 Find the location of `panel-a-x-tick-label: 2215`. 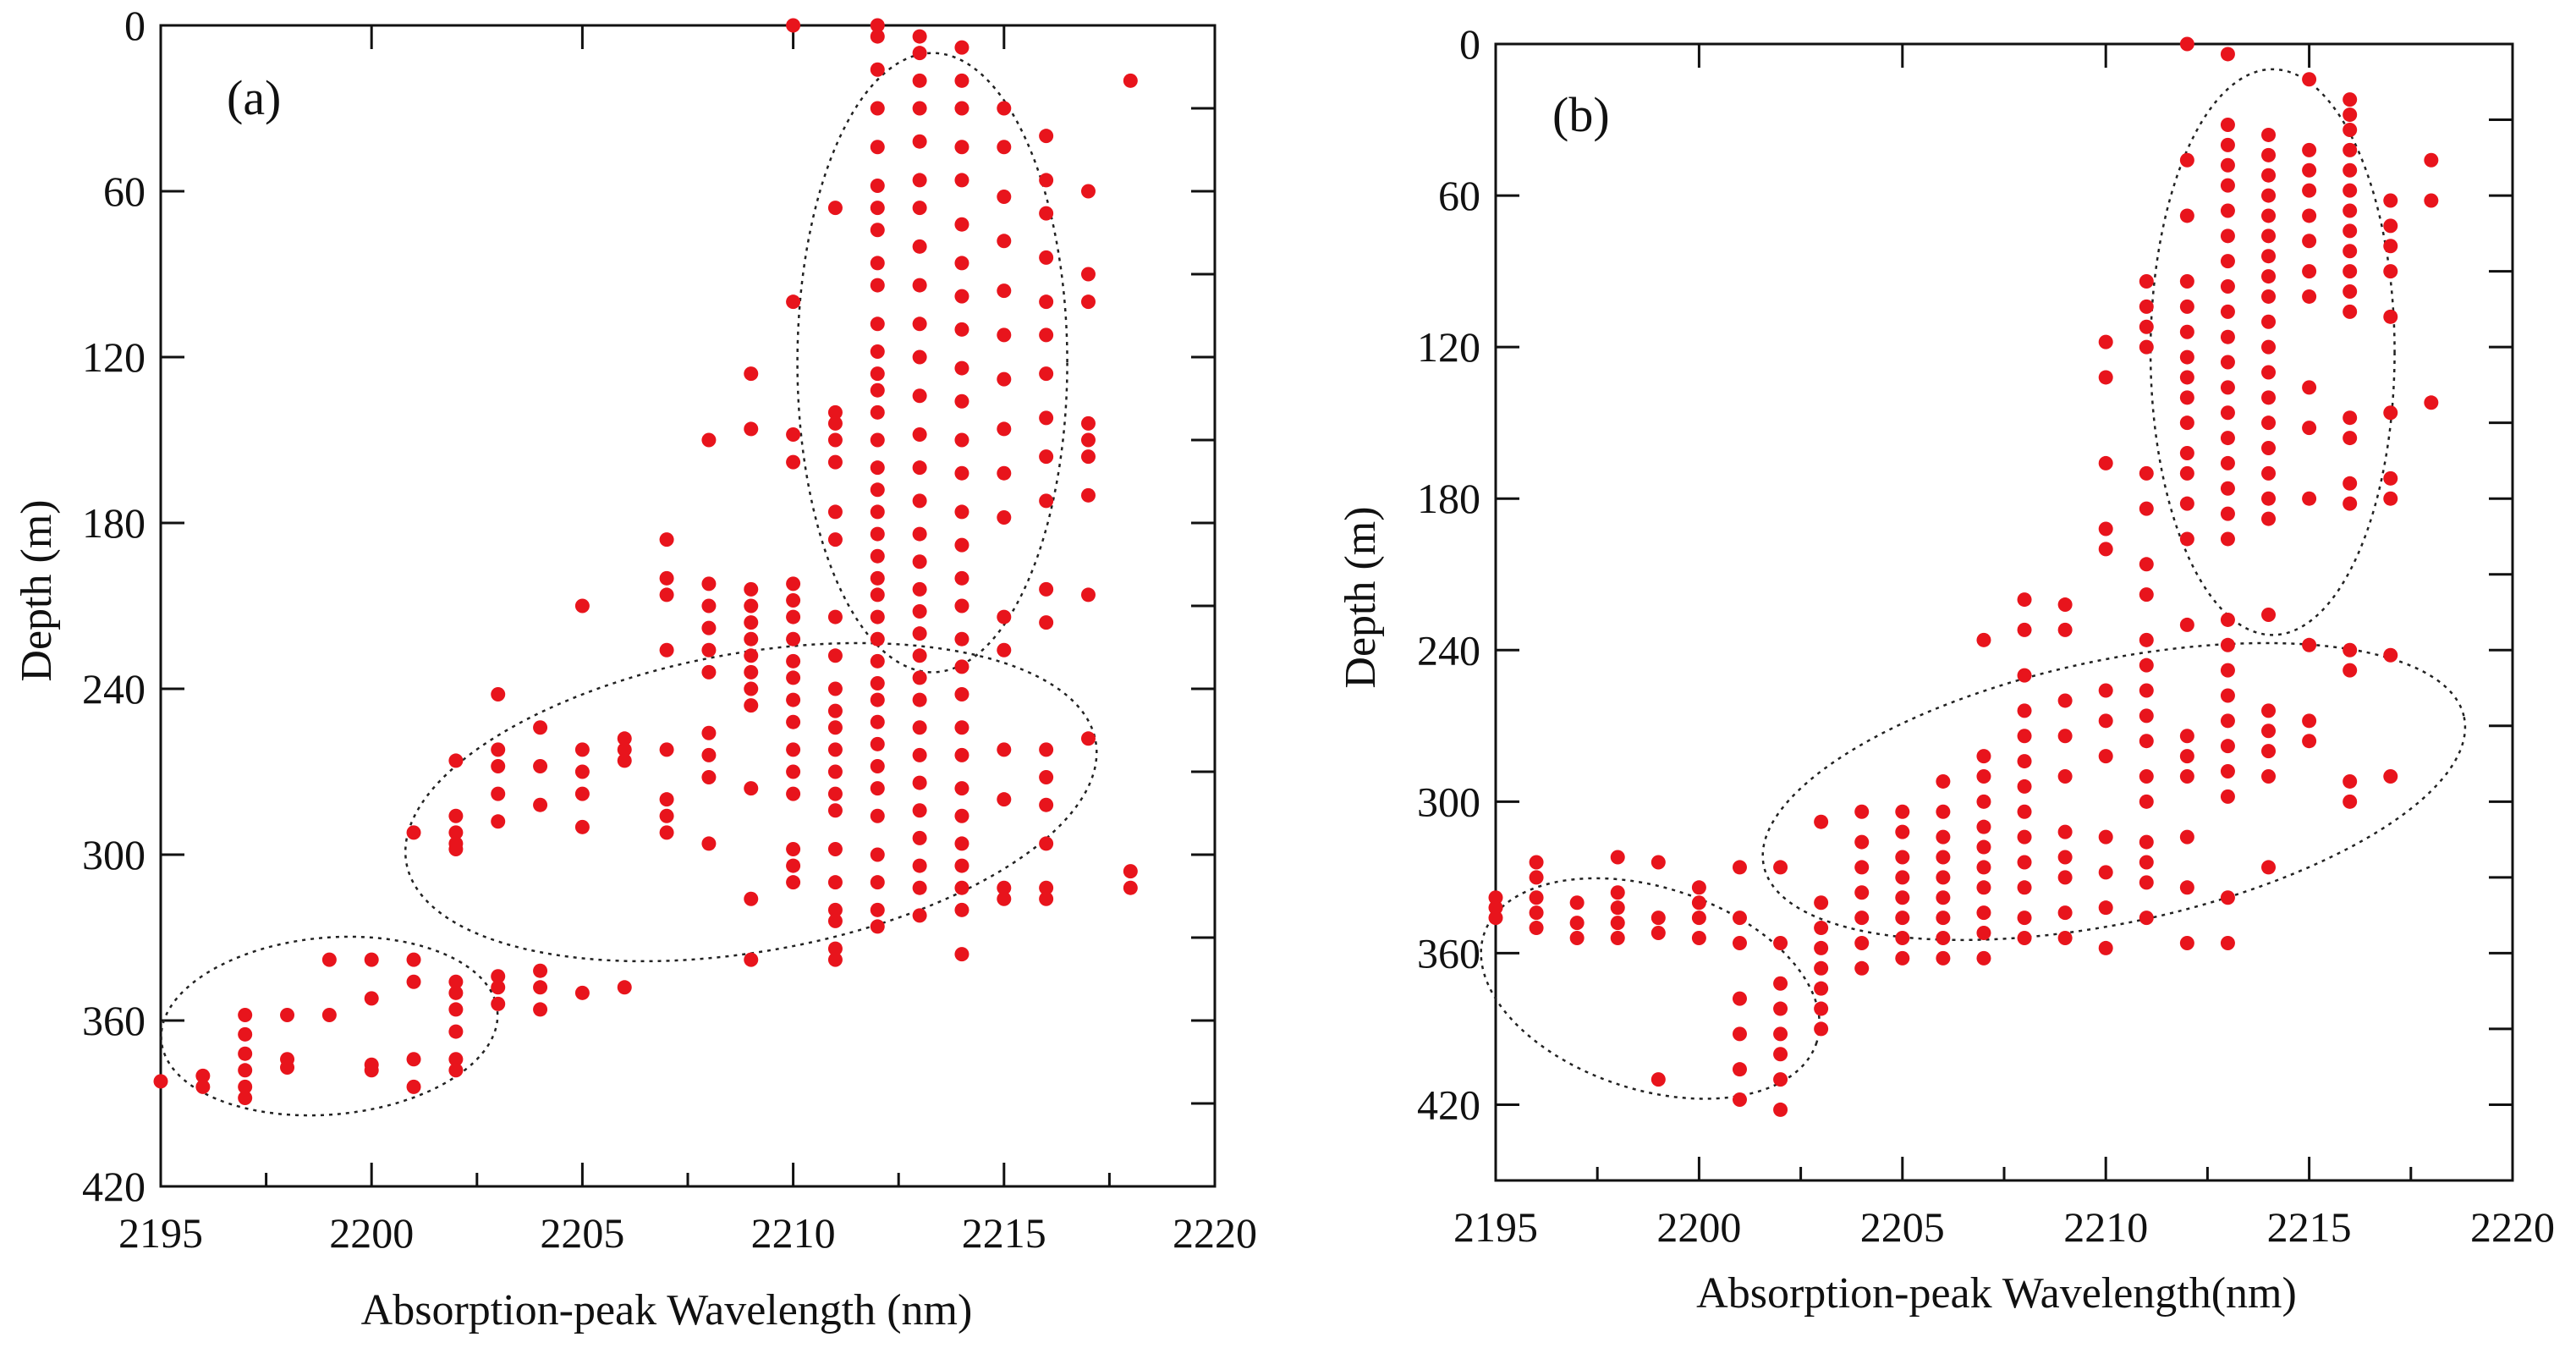

panel-a-x-tick-label: 2215 is located at coordinates (1004, 1233).